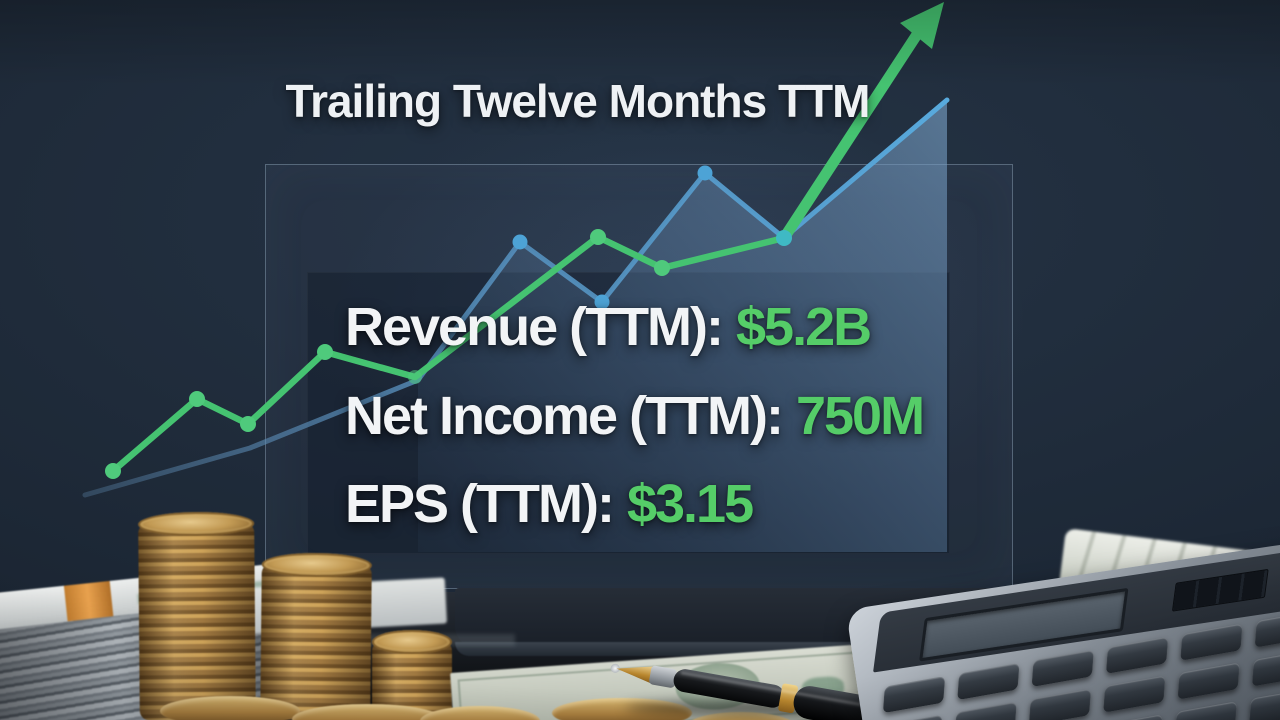  I want to click on stat-revenue: Revenue (TTM): $5.2B, so click(608, 327).